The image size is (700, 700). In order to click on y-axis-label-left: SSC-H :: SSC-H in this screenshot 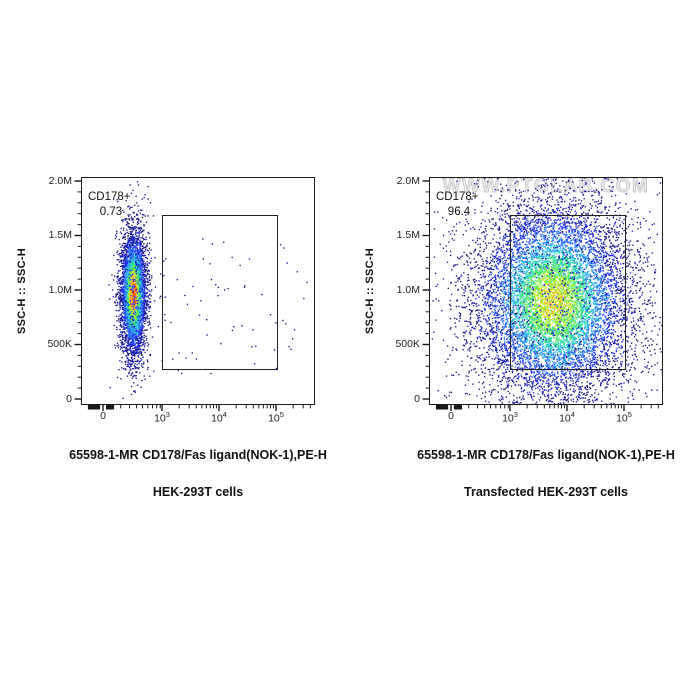, I will do `click(22, 291)`.